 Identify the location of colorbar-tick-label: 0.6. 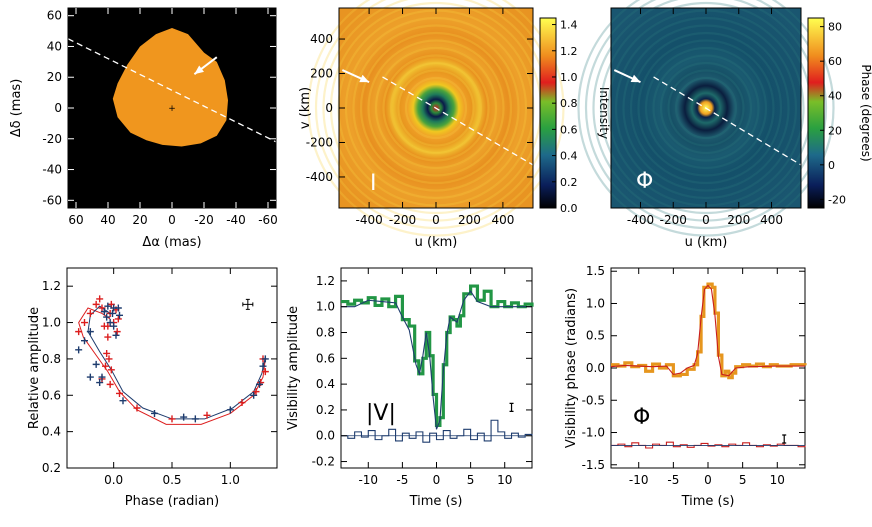
(569, 129).